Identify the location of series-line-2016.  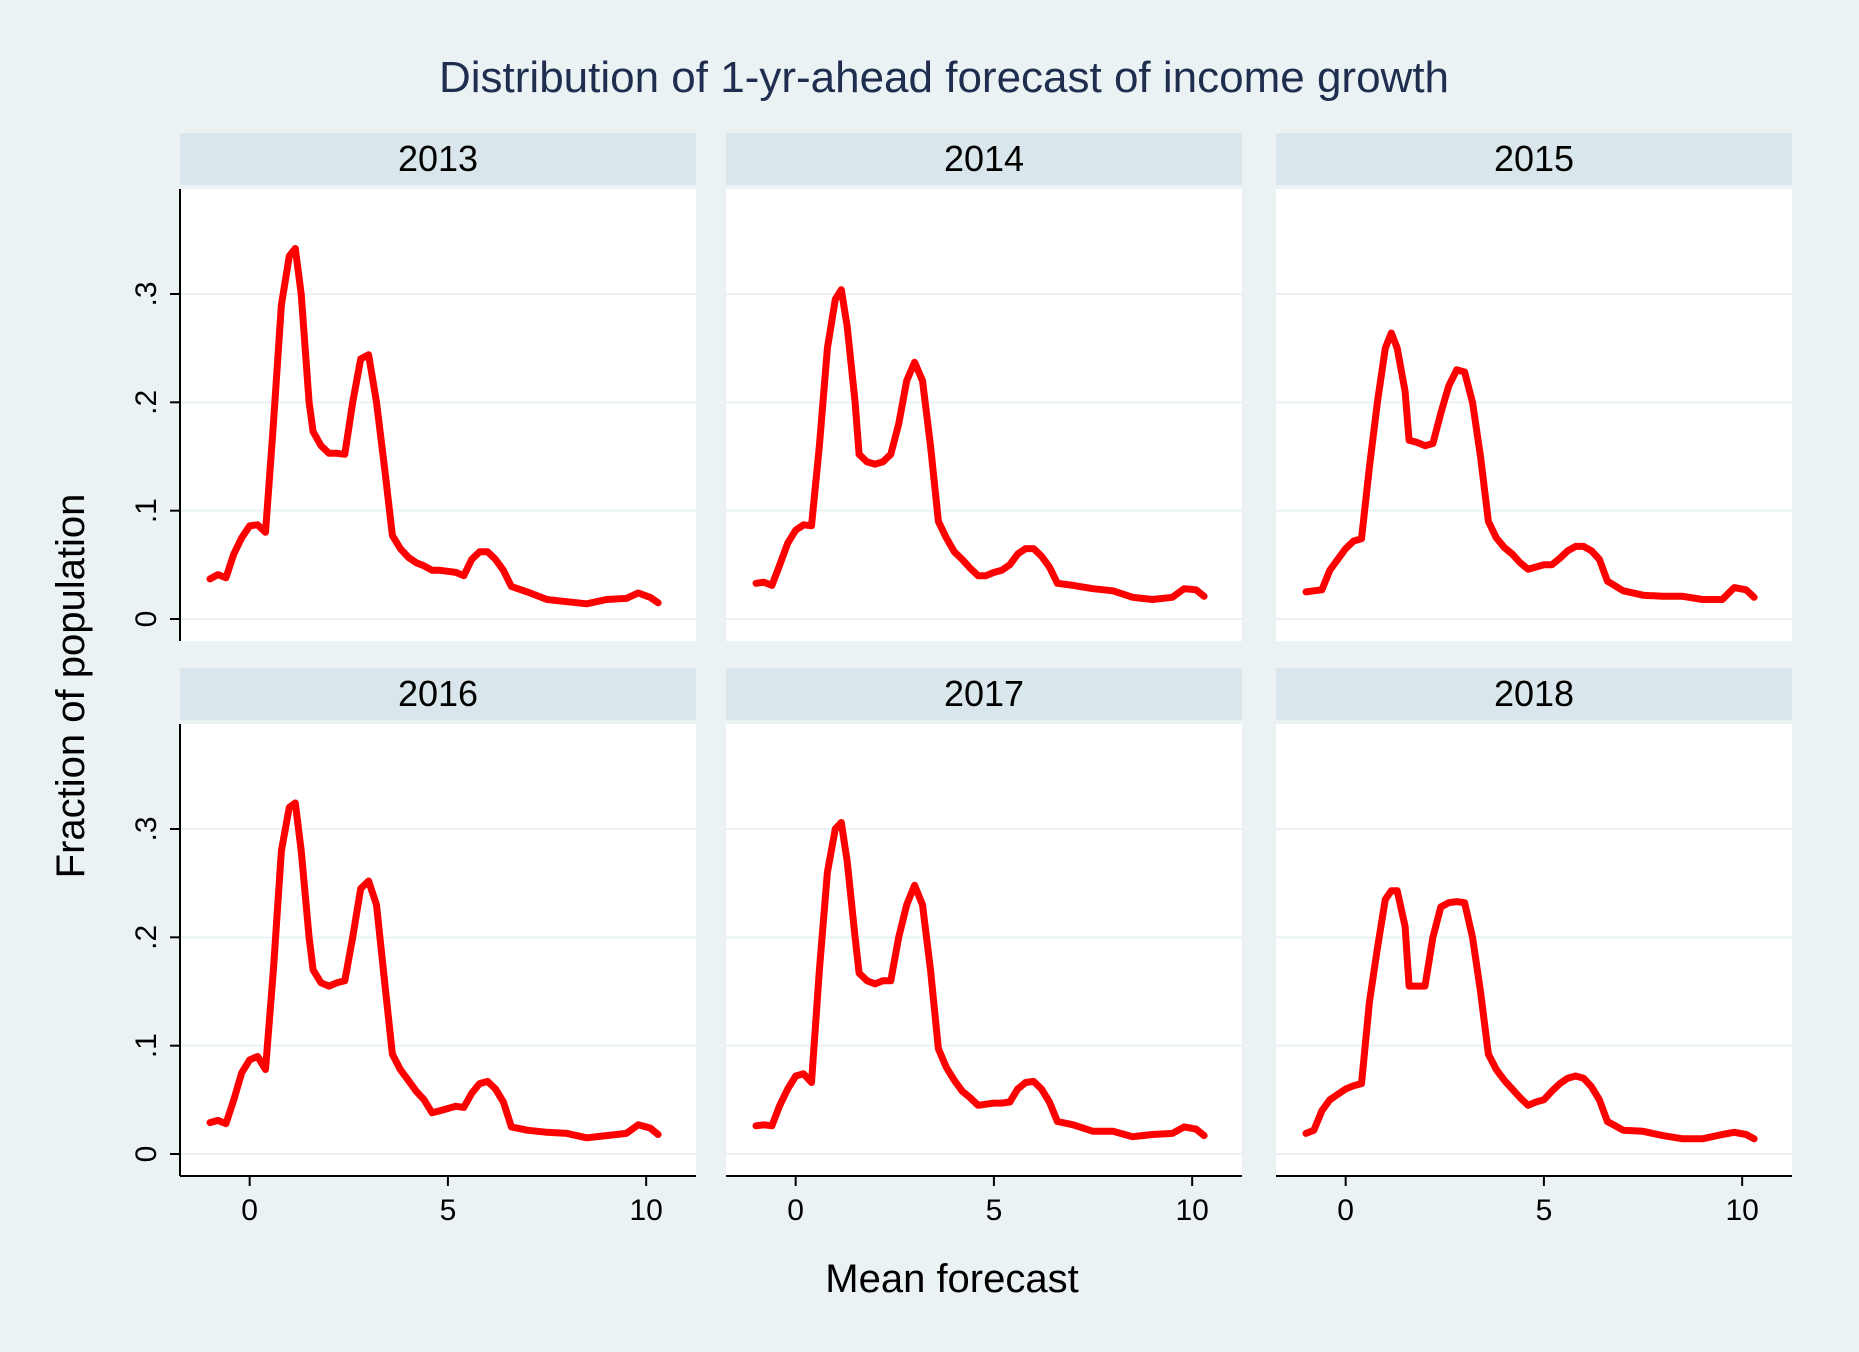
(434, 970).